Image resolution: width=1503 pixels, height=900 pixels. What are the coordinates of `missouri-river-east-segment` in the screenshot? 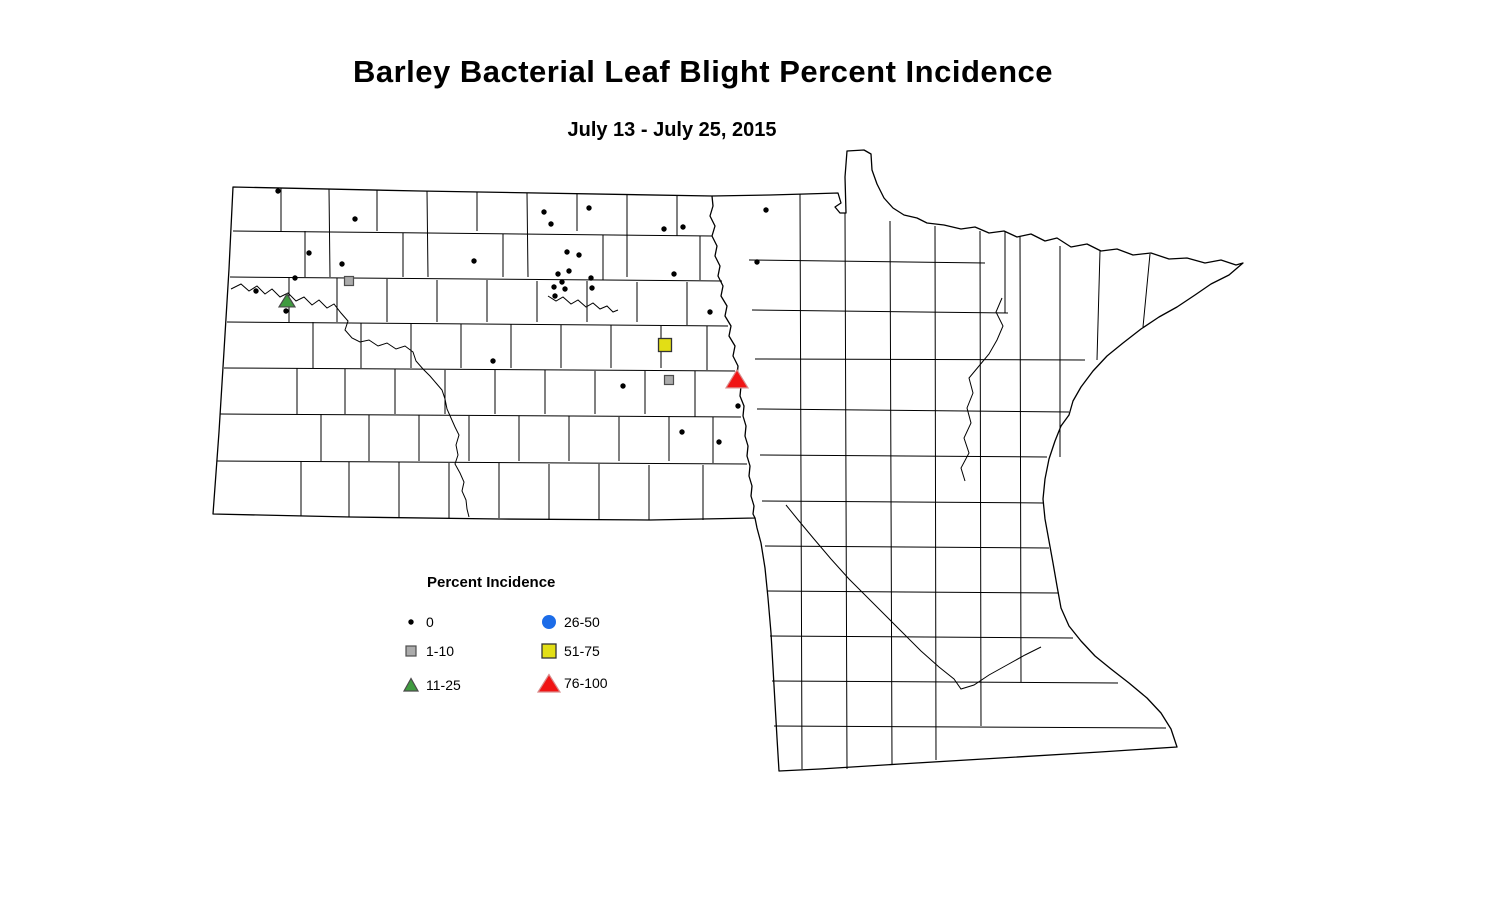 It's located at (583, 304).